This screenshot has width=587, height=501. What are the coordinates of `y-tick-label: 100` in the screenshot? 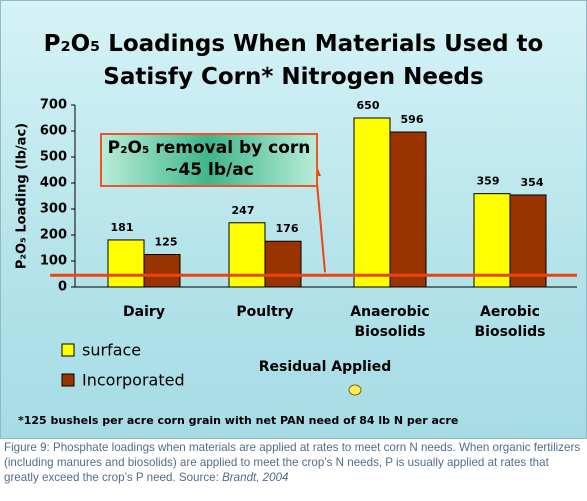 It's located at (53, 261).